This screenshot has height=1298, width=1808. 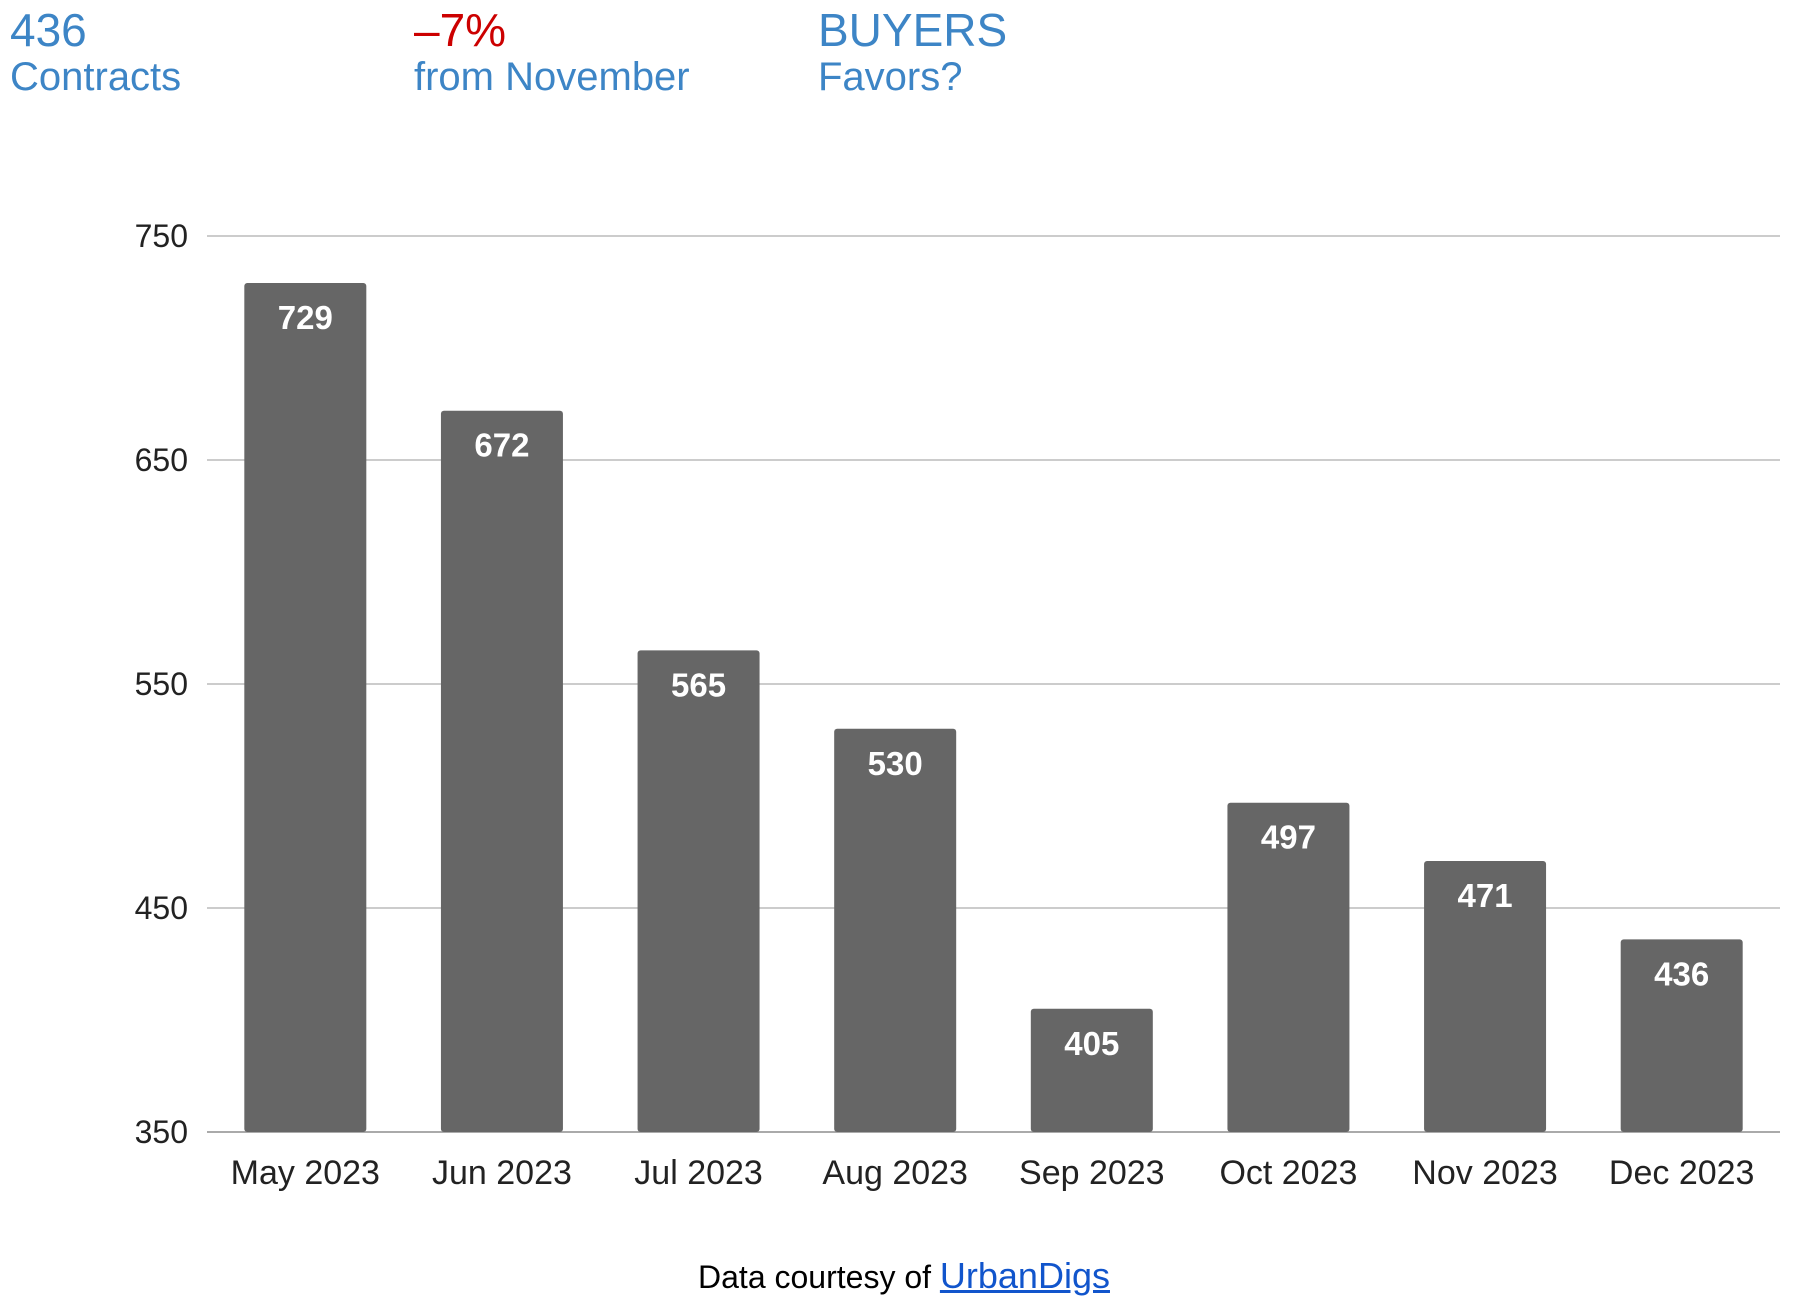 I want to click on bar-sep-2023, so click(x=1091, y=1070).